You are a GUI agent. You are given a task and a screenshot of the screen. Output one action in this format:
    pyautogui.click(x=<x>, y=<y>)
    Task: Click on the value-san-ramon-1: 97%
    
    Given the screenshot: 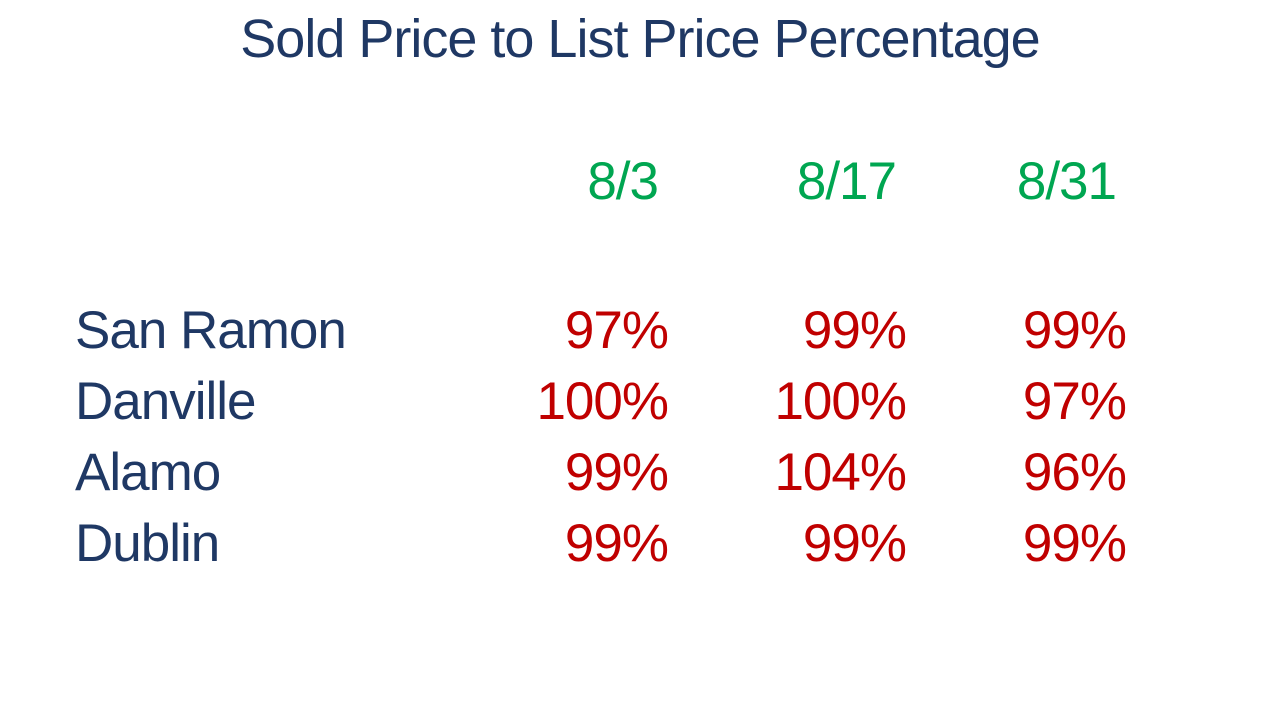 What is the action you would take?
    pyautogui.click(x=616, y=330)
    